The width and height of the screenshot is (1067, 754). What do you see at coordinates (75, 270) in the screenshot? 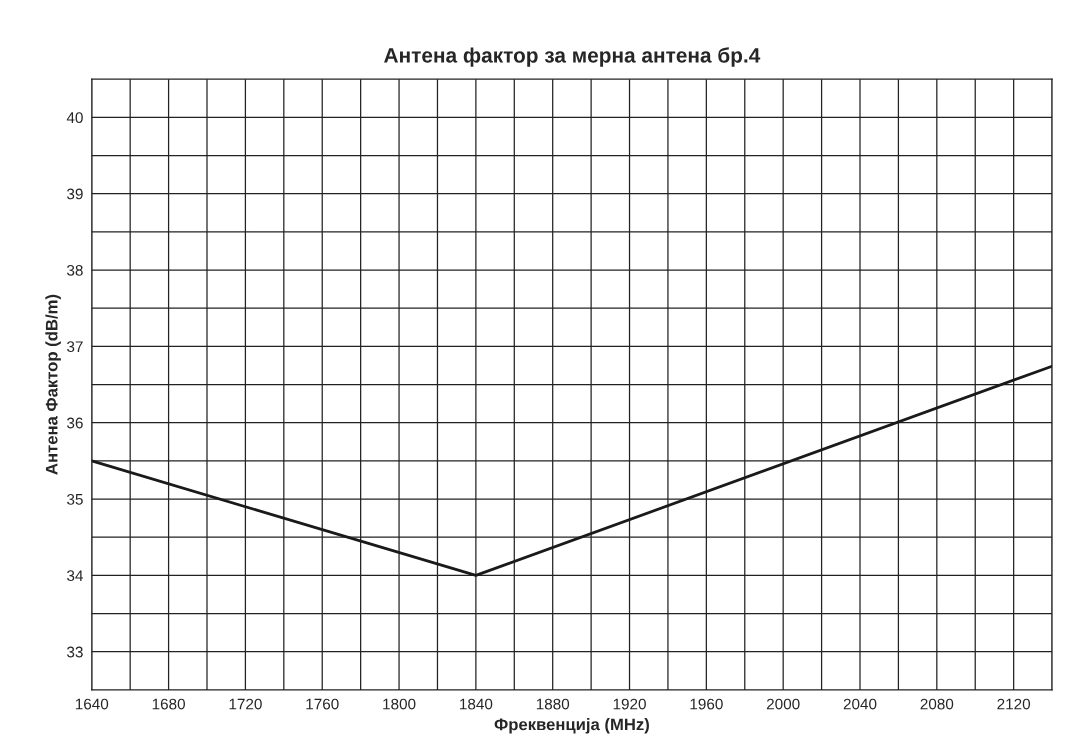
I see `y-tick-label: 38` at bounding box center [75, 270].